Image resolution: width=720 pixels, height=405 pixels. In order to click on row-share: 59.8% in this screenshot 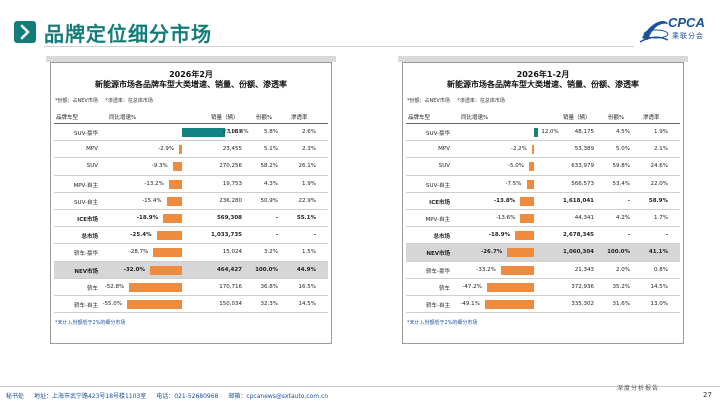, I will do `click(621, 166)`.